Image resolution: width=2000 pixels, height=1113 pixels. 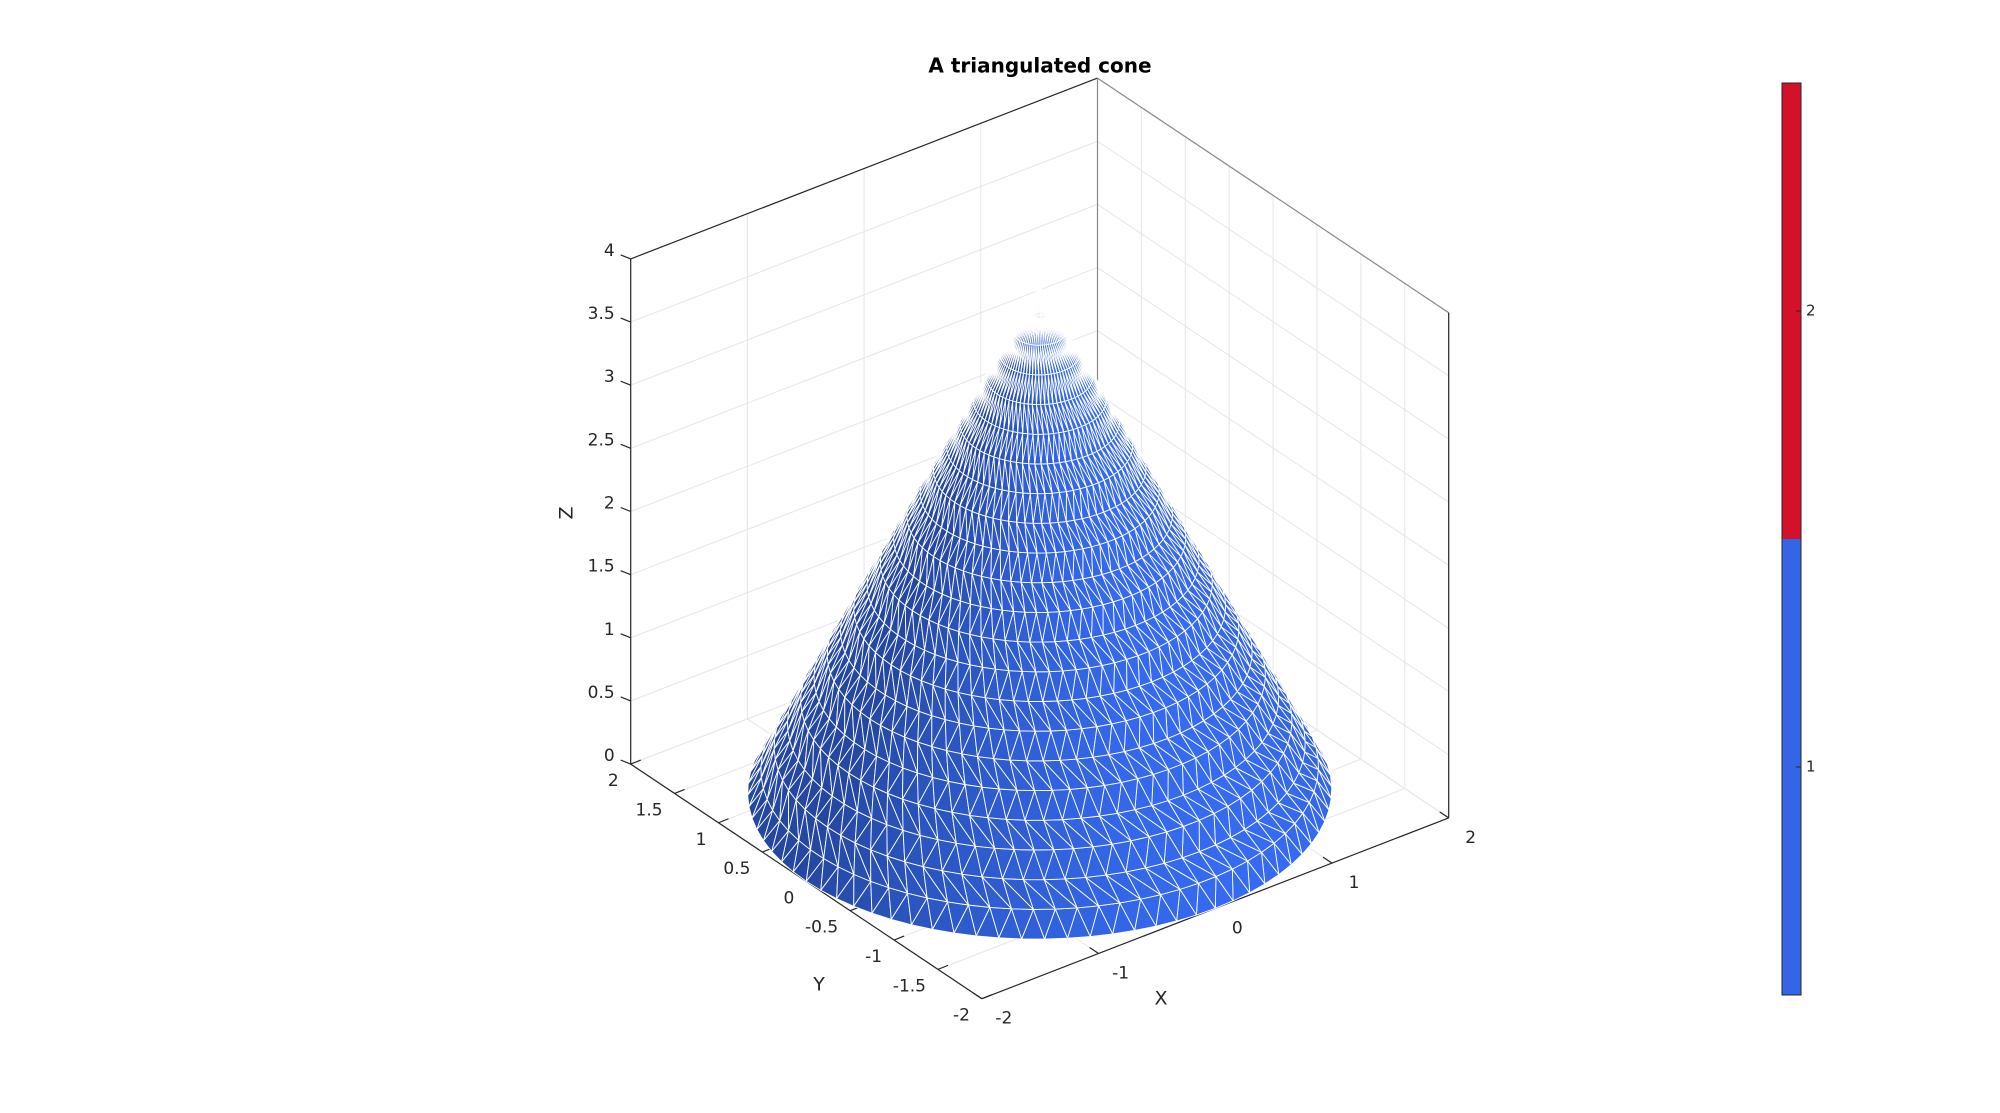 What do you see at coordinates (1003, 1019) in the screenshot?
I see `x-tick-label: -2` at bounding box center [1003, 1019].